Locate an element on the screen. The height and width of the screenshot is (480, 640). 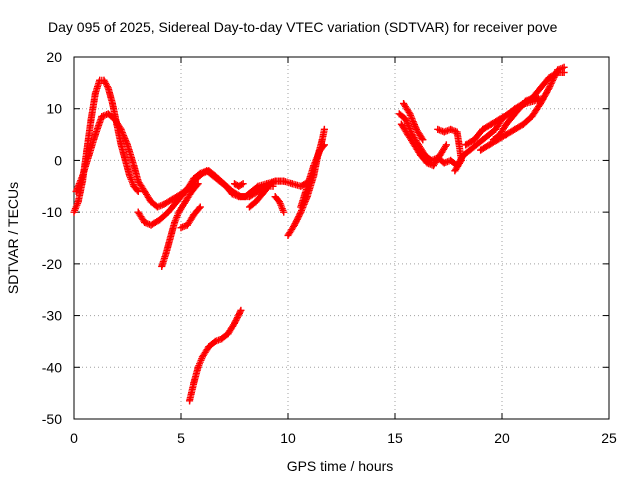
x-tick-label: 20 is located at coordinates (502, 438).